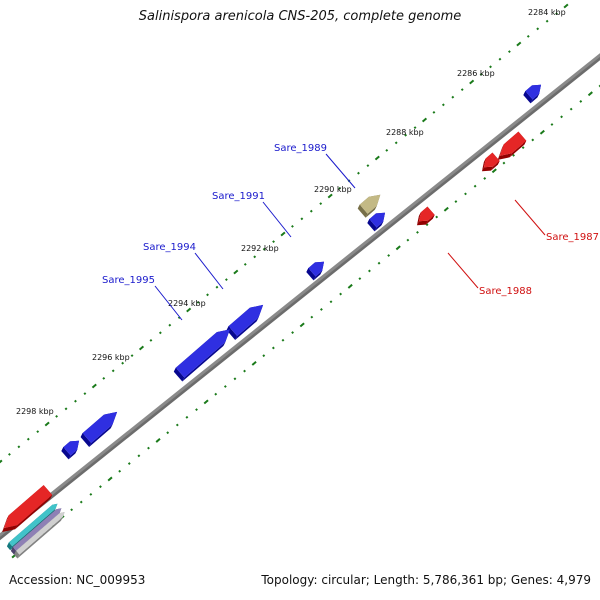 This screenshot has height=600, width=600. What do you see at coordinates (111, 357) in the screenshot?
I see `scale-label: 2296 kbp` at bounding box center [111, 357].